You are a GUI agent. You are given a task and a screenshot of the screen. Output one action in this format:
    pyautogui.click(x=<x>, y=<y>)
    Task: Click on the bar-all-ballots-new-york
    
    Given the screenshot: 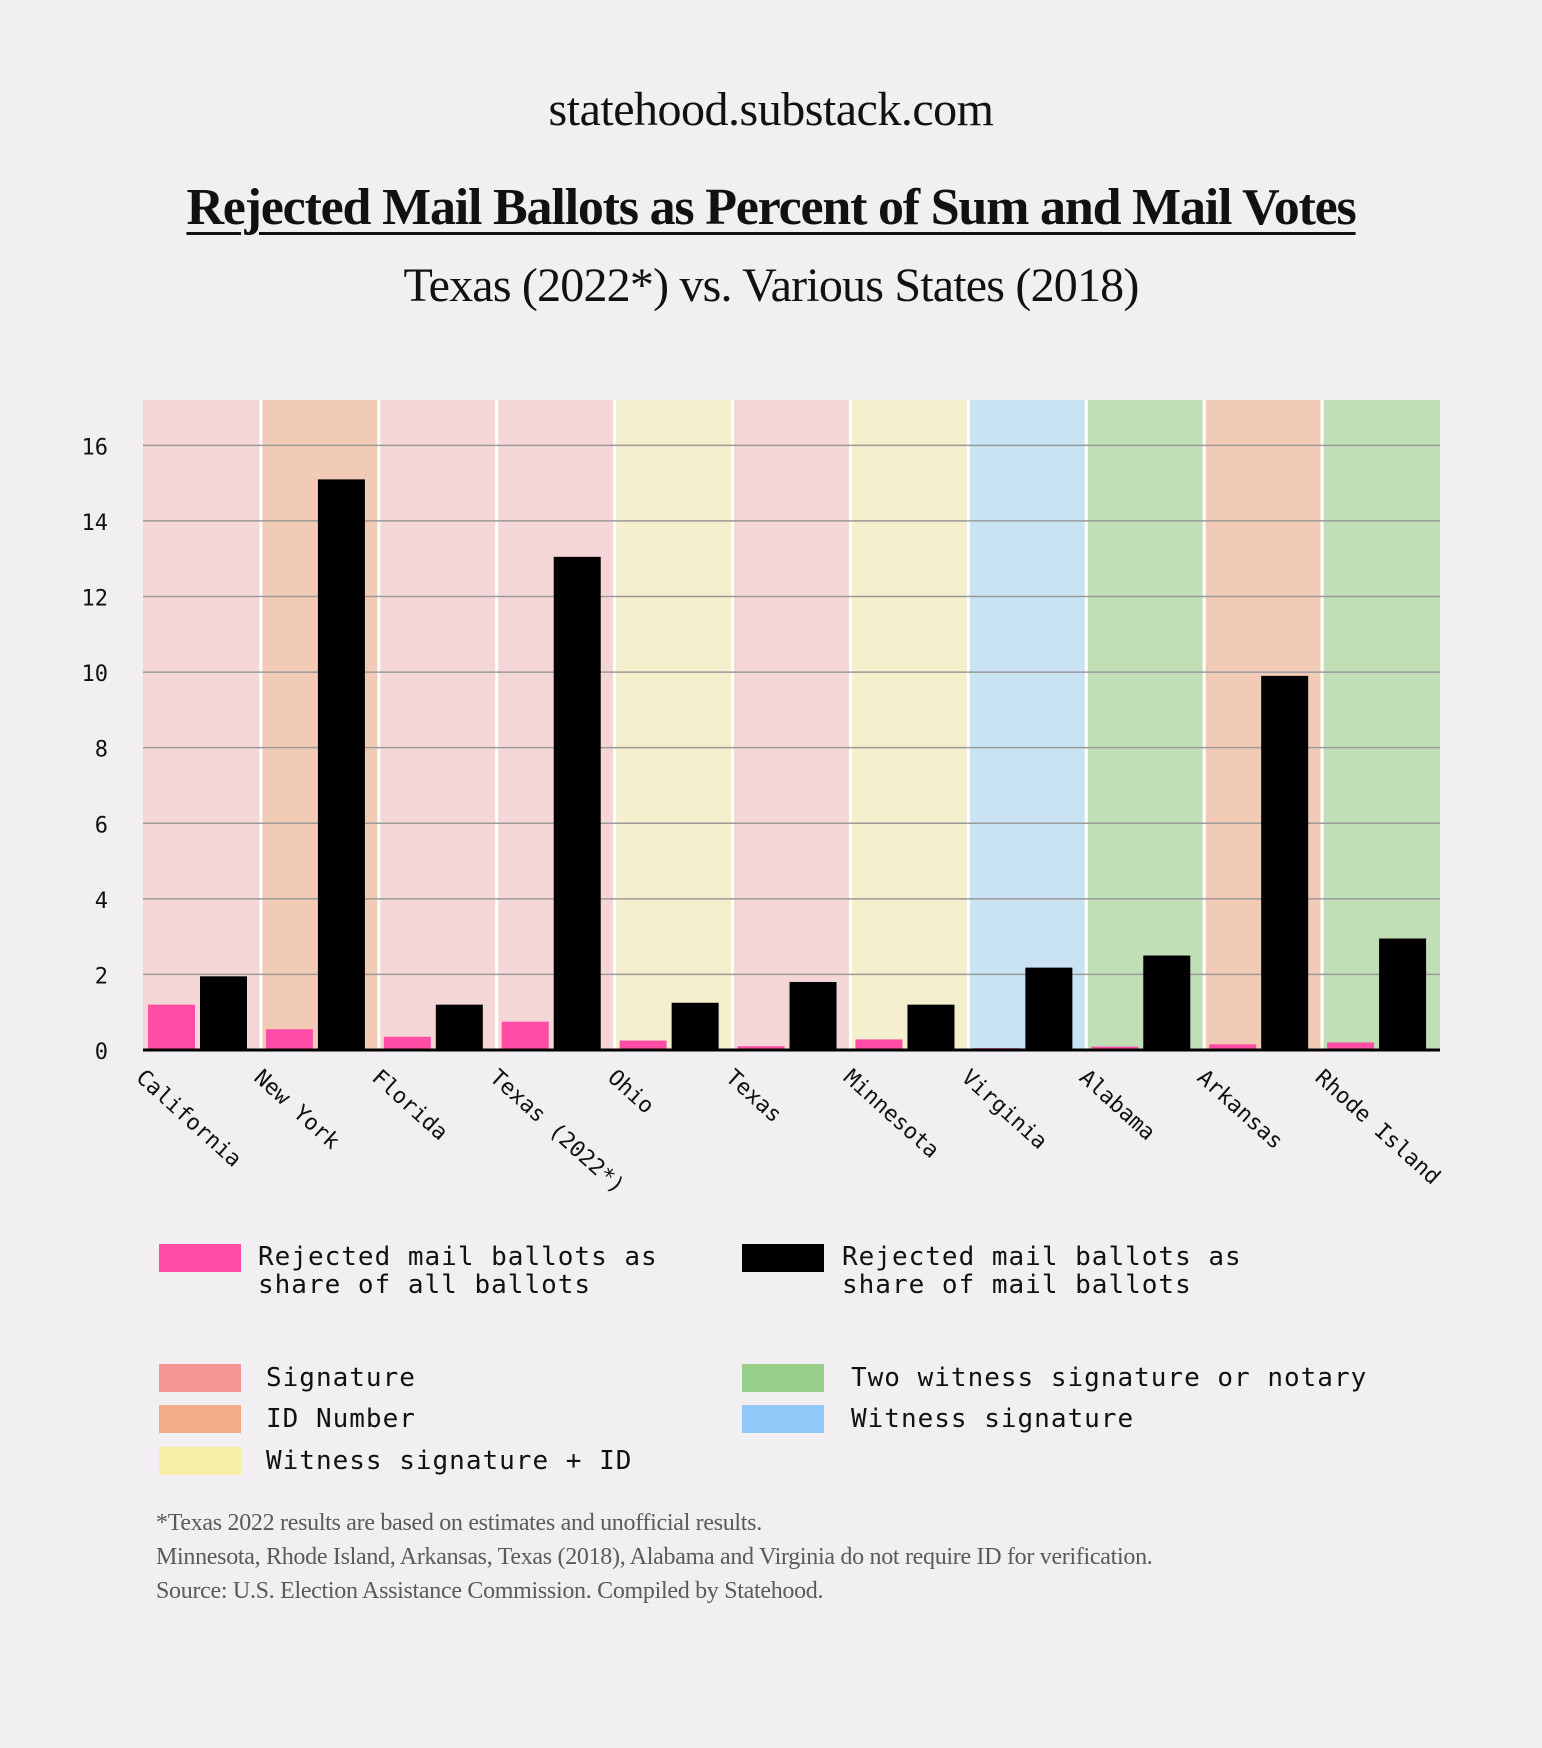 What is the action you would take?
    pyautogui.click(x=289, y=1039)
    